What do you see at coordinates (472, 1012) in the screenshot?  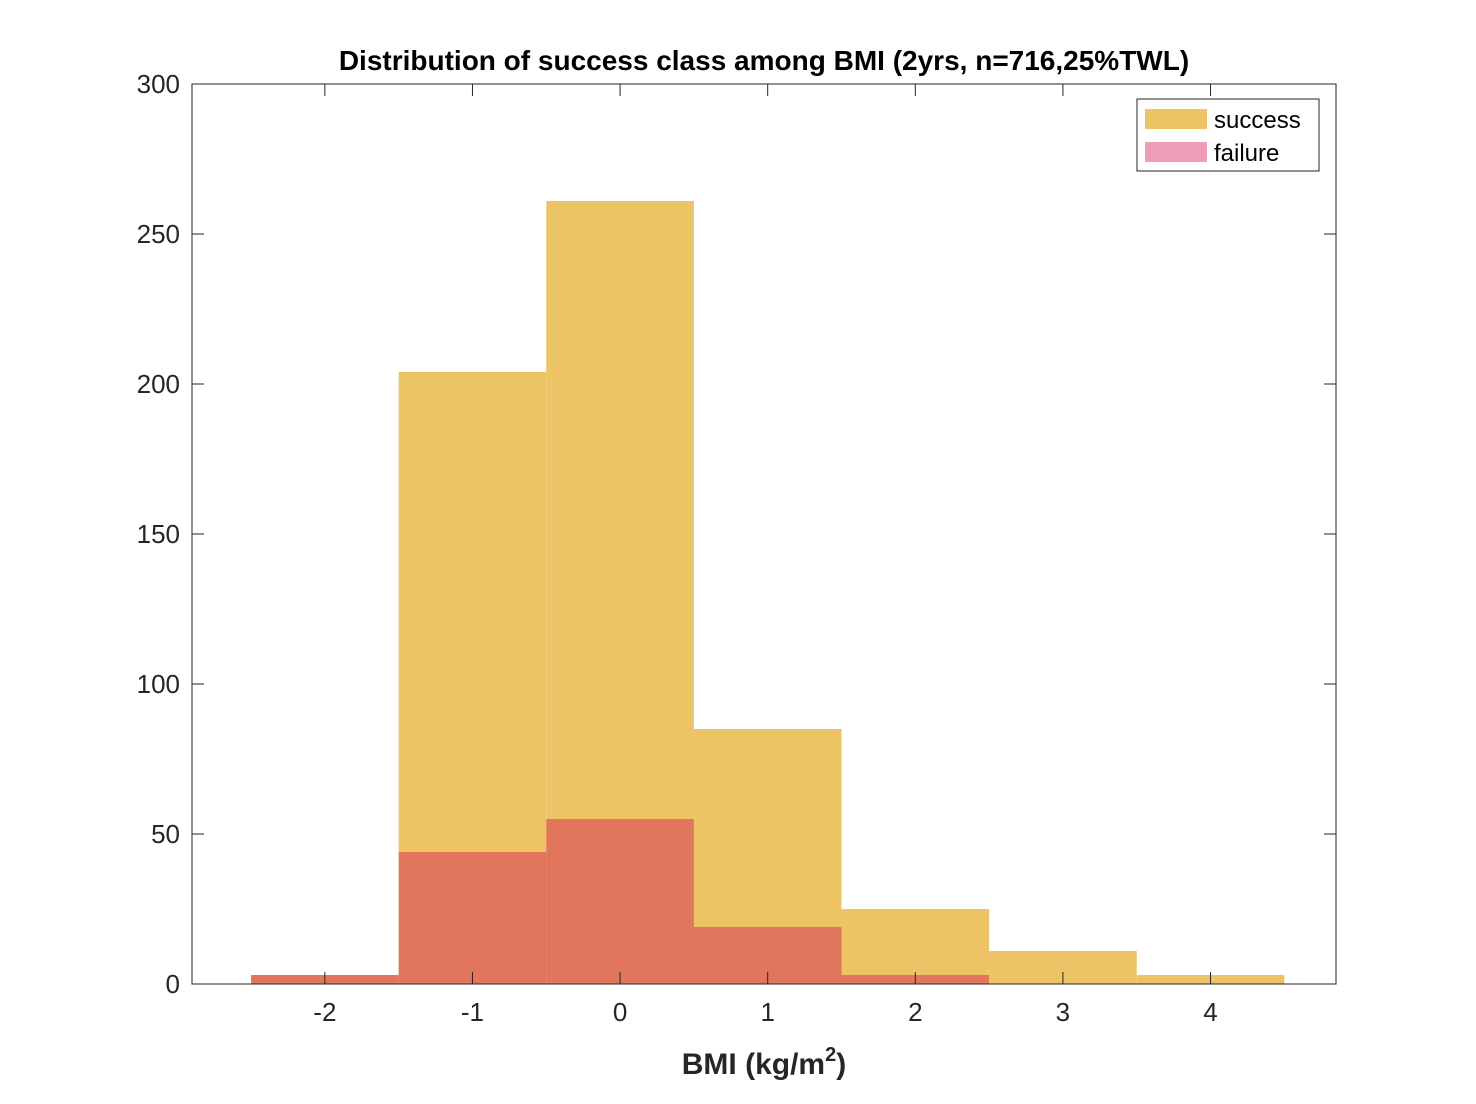 I see `x-tick-label: -1` at bounding box center [472, 1012].